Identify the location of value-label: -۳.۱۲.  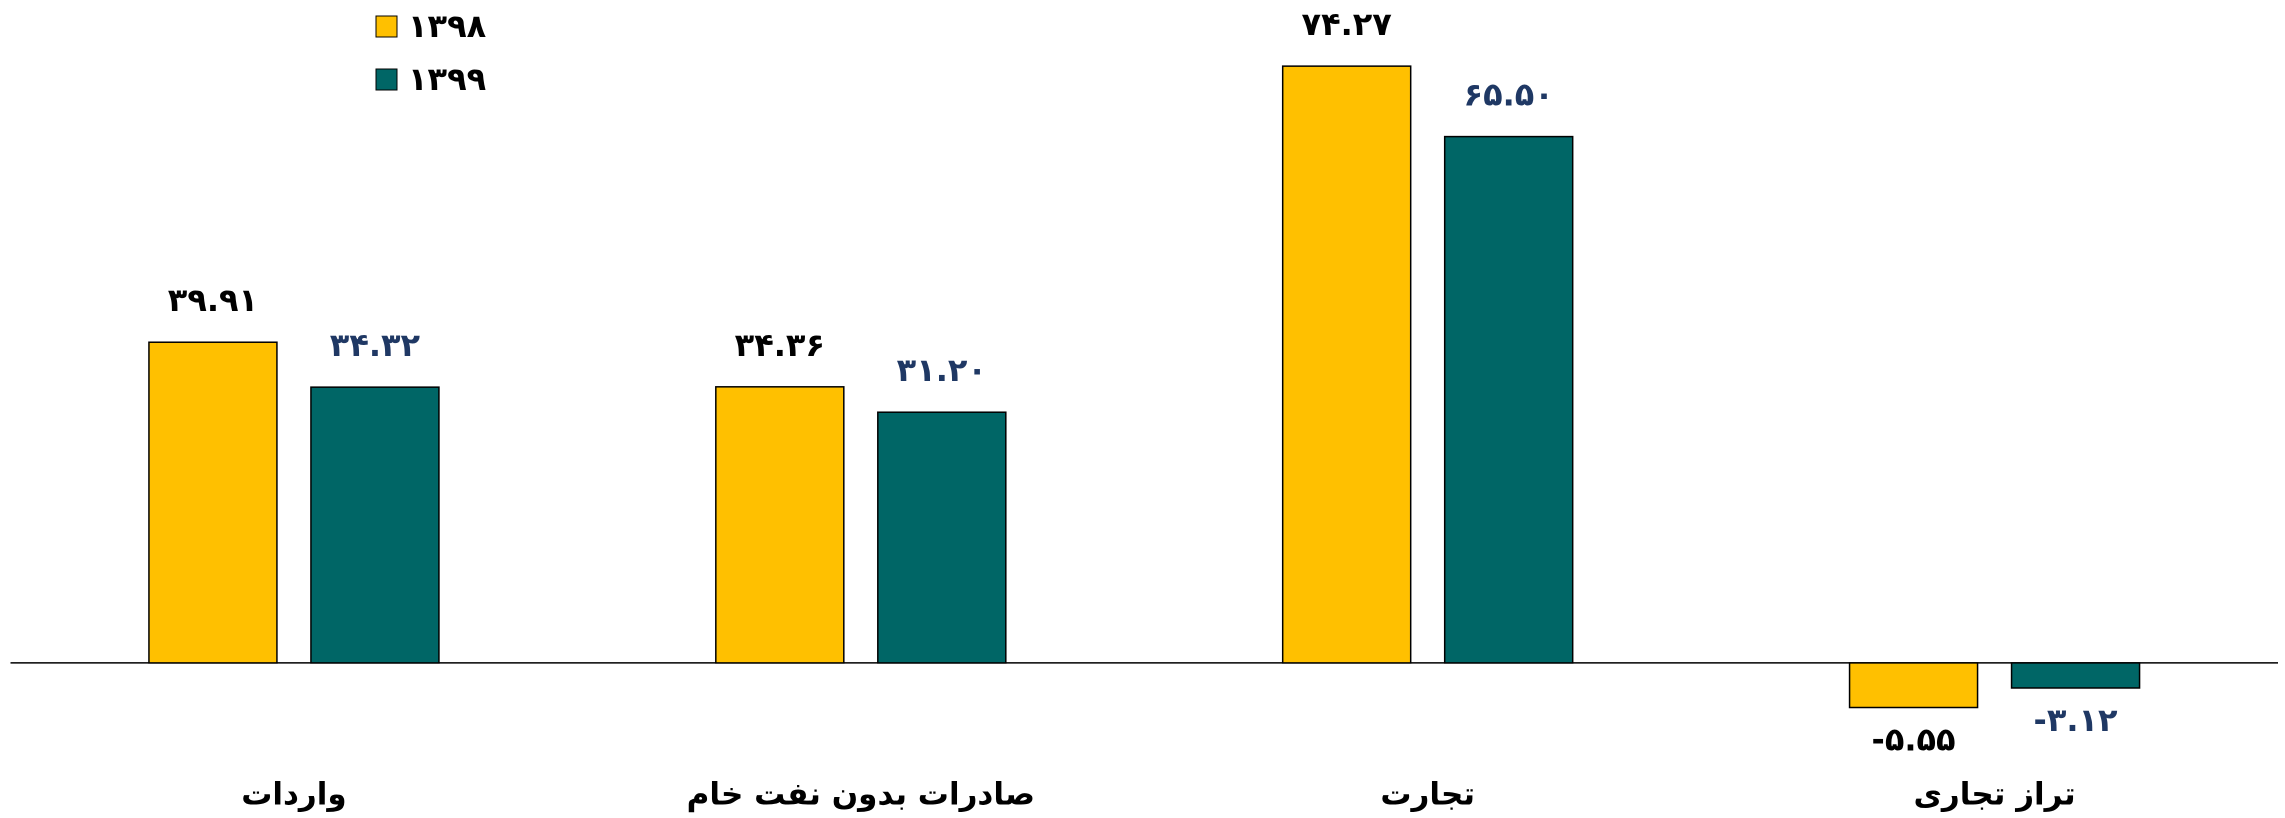
(2076, 720).